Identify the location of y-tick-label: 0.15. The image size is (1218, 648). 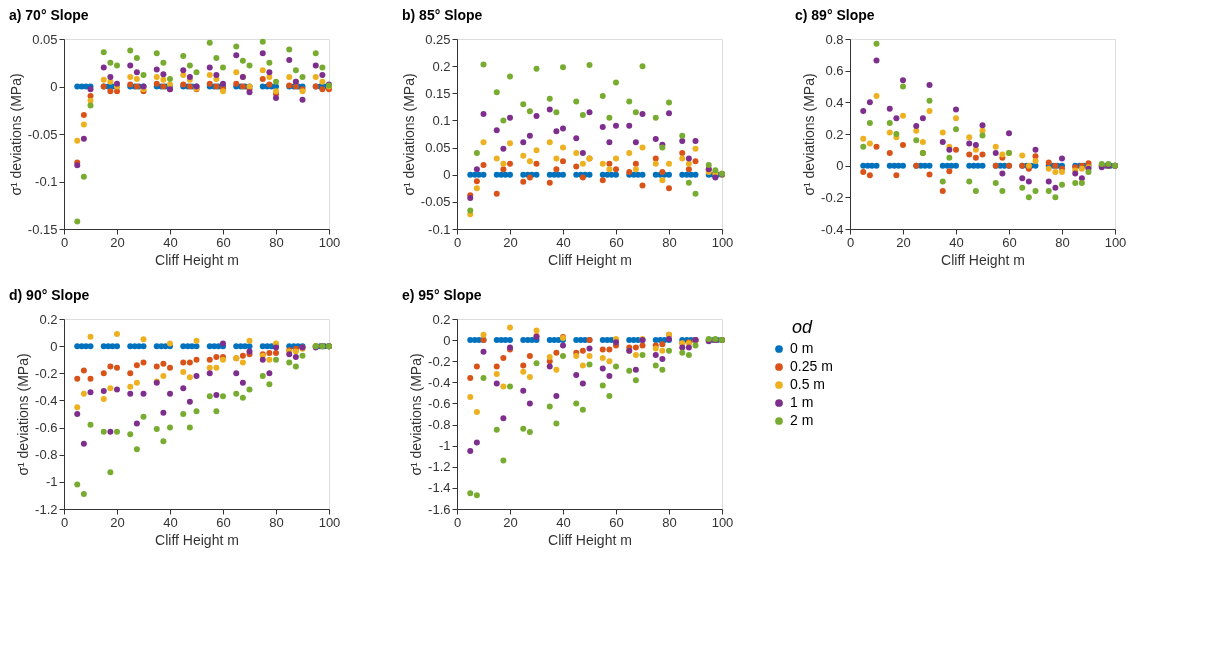
(438, 93).